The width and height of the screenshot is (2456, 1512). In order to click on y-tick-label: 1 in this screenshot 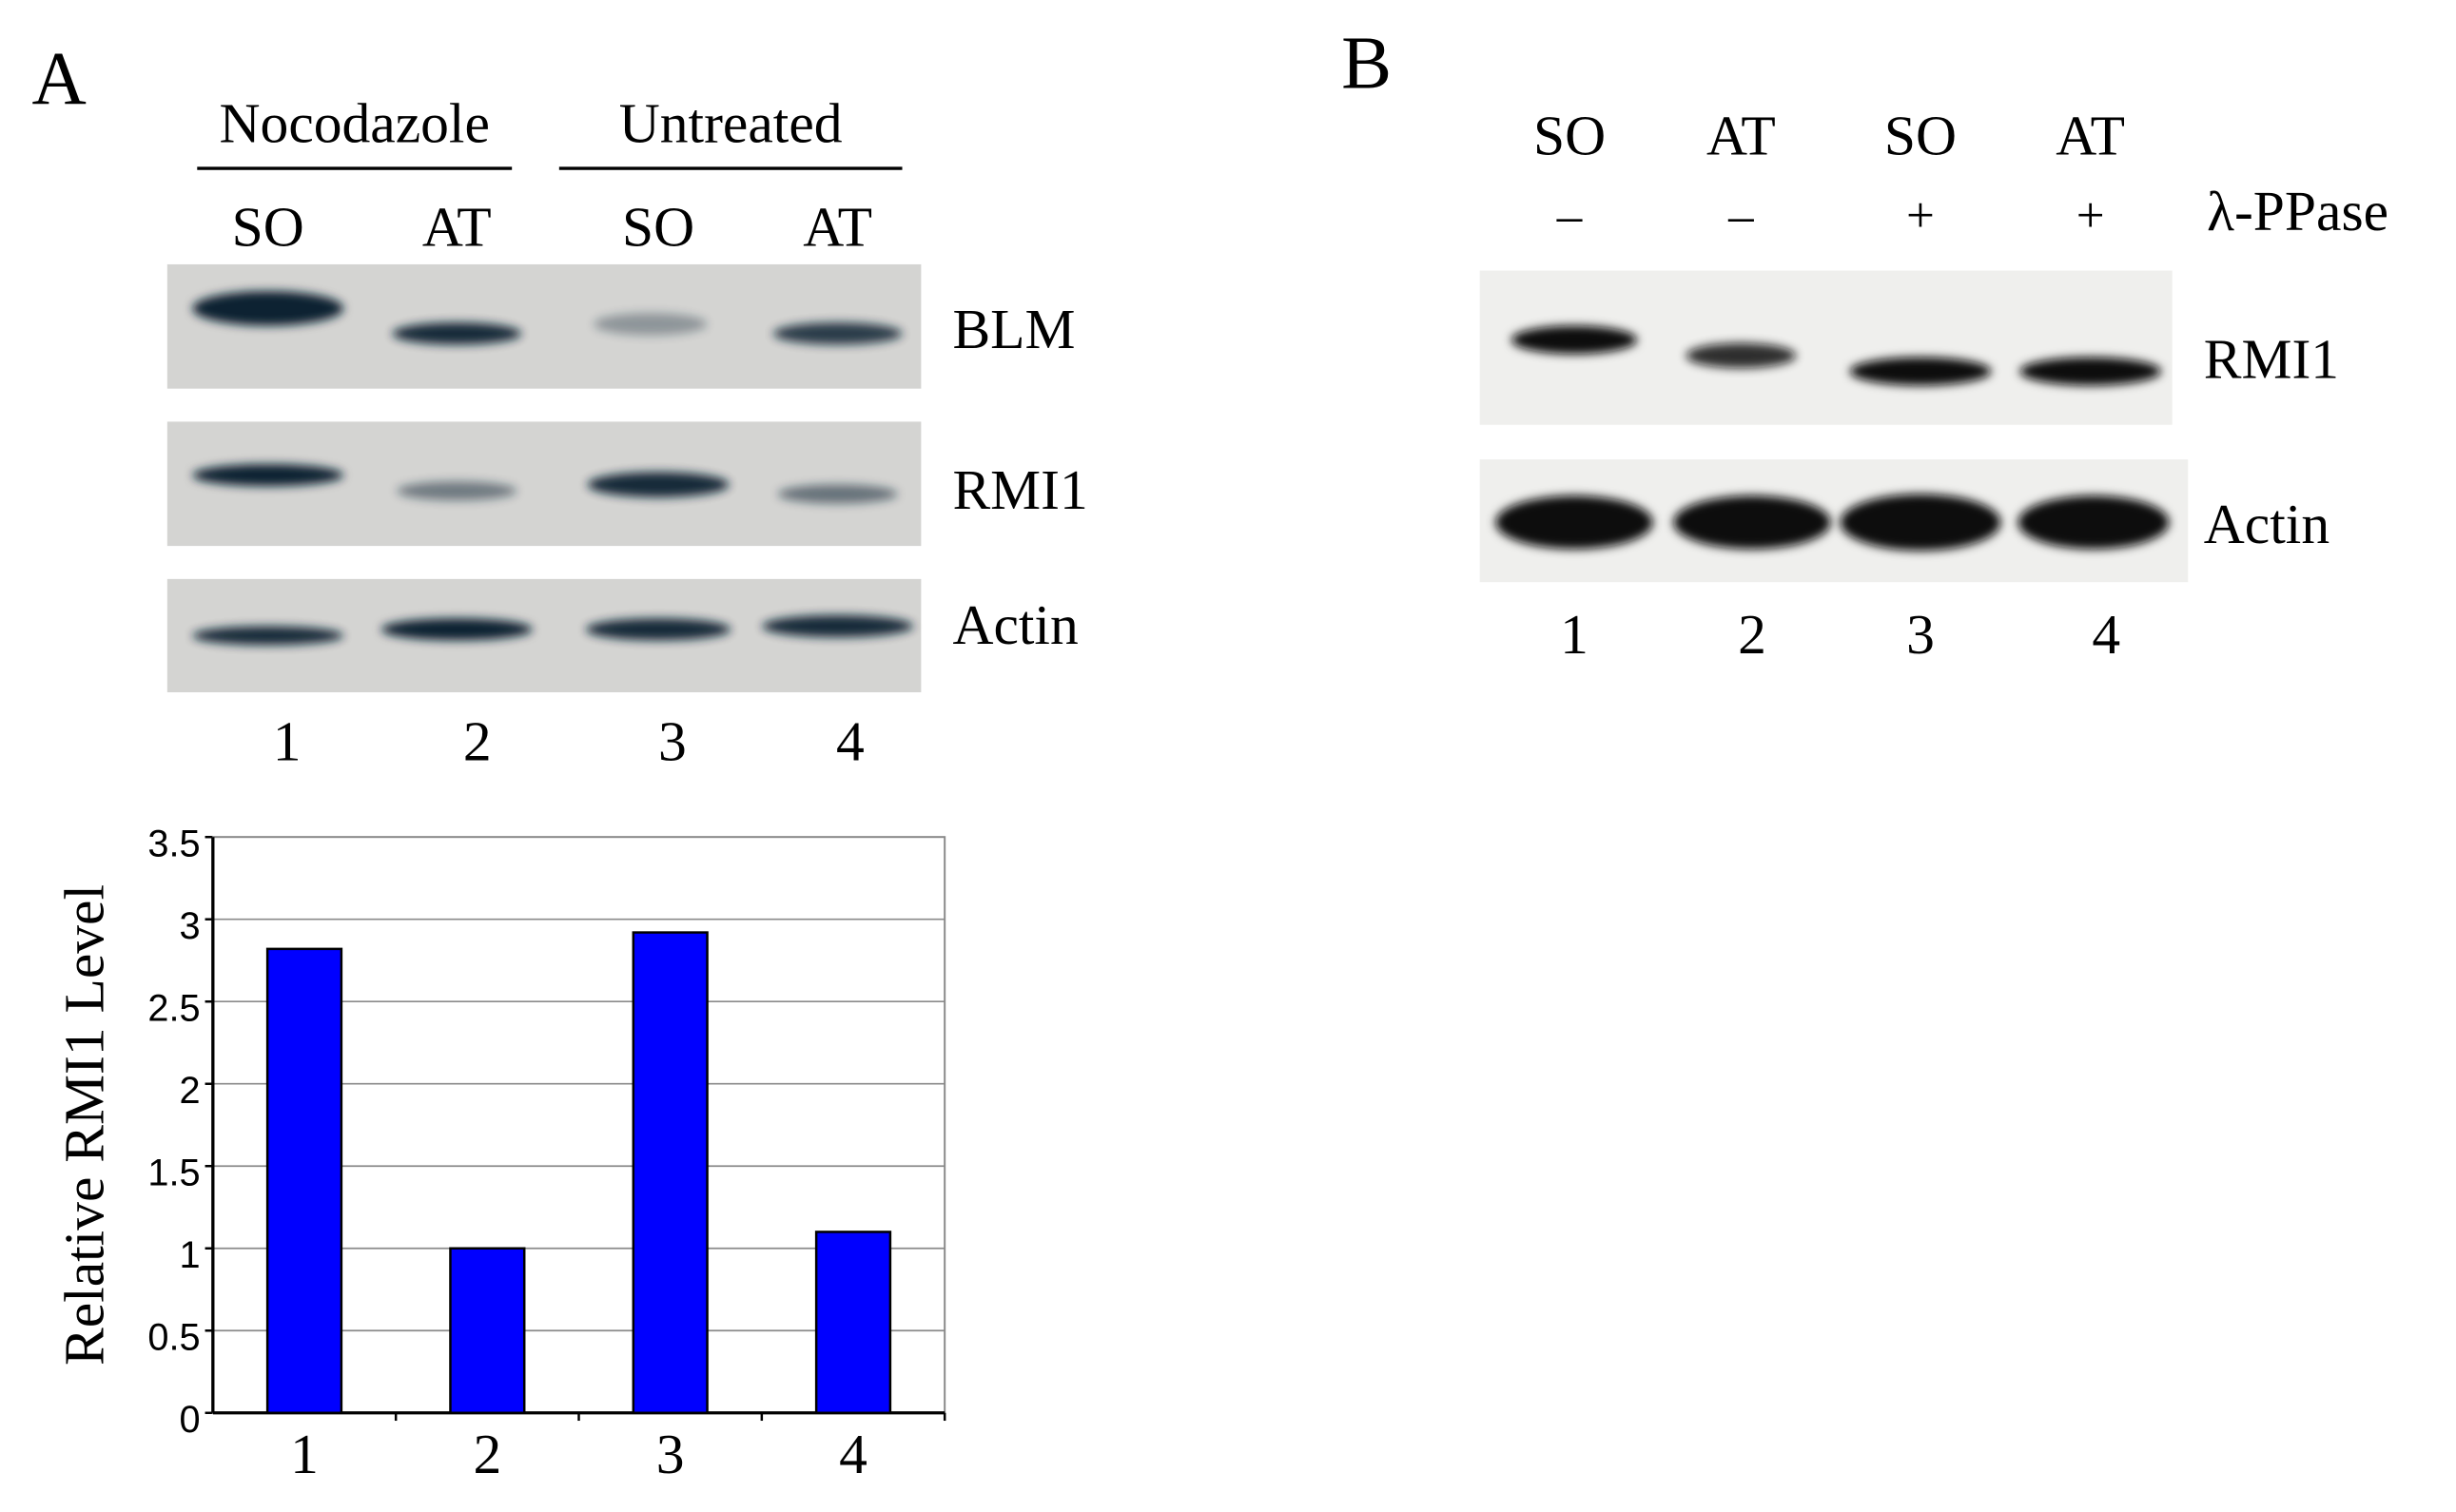, I will do `click(190, 1255)`.